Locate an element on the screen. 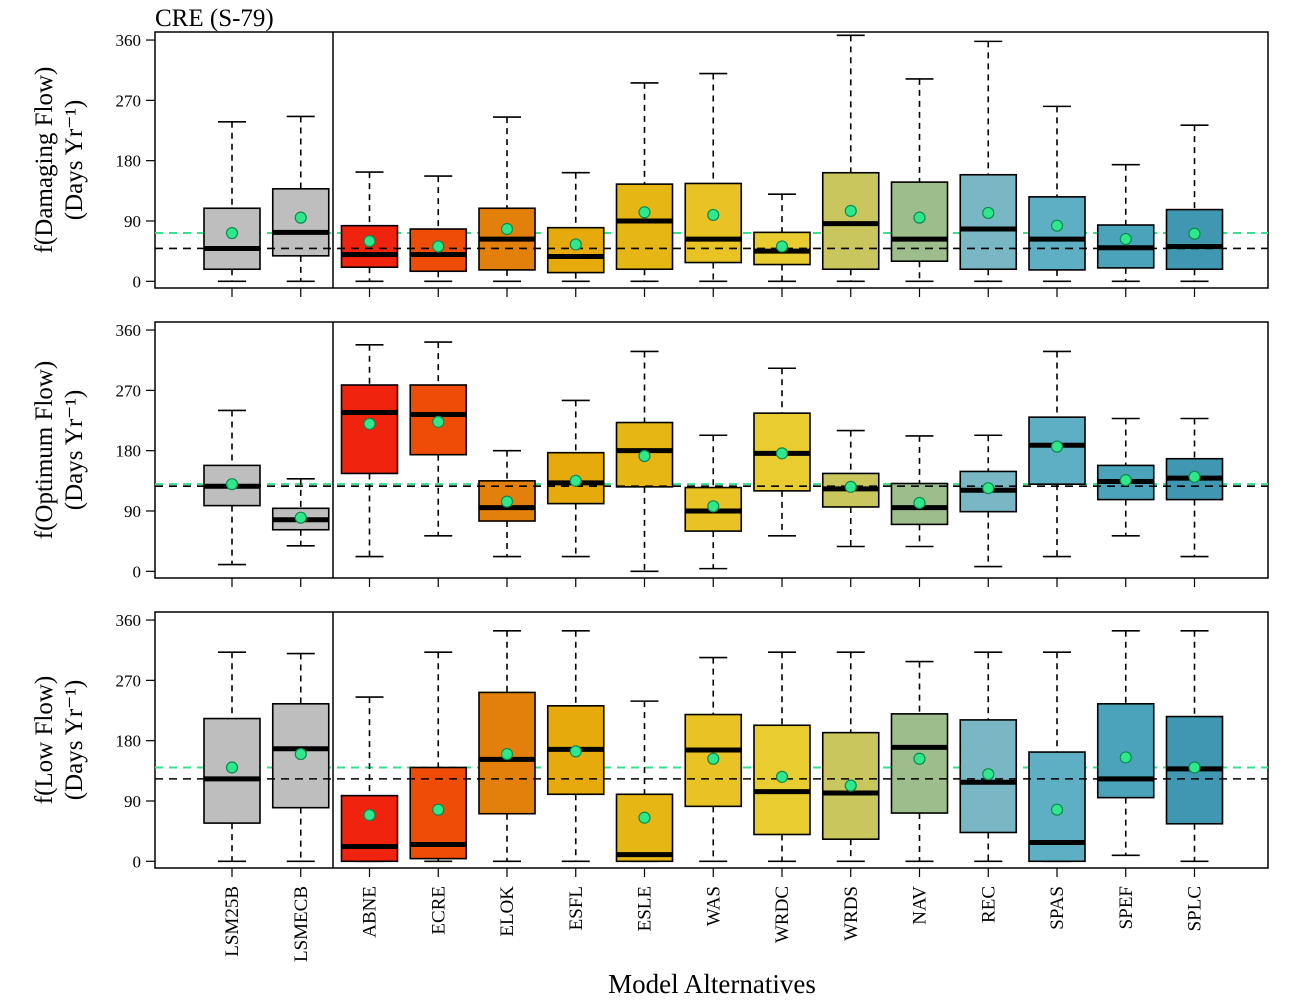 This screenshot has height=1000, width=1300. box-spas is located at coordinates (1057, 201).